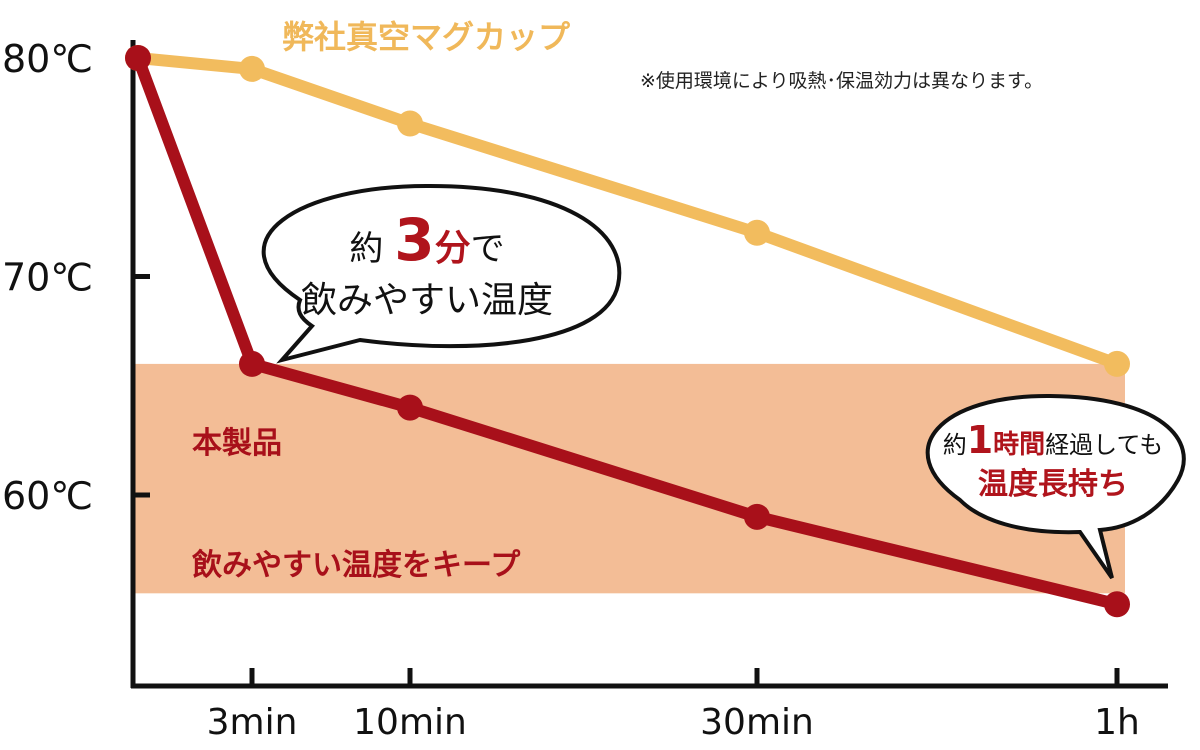 The width and height of the screenshot is (1200, 750). What do you see at coordinates (757, 232) in the screenshot?
I see `series-0-point-30min` at bounding box center [757, 232].